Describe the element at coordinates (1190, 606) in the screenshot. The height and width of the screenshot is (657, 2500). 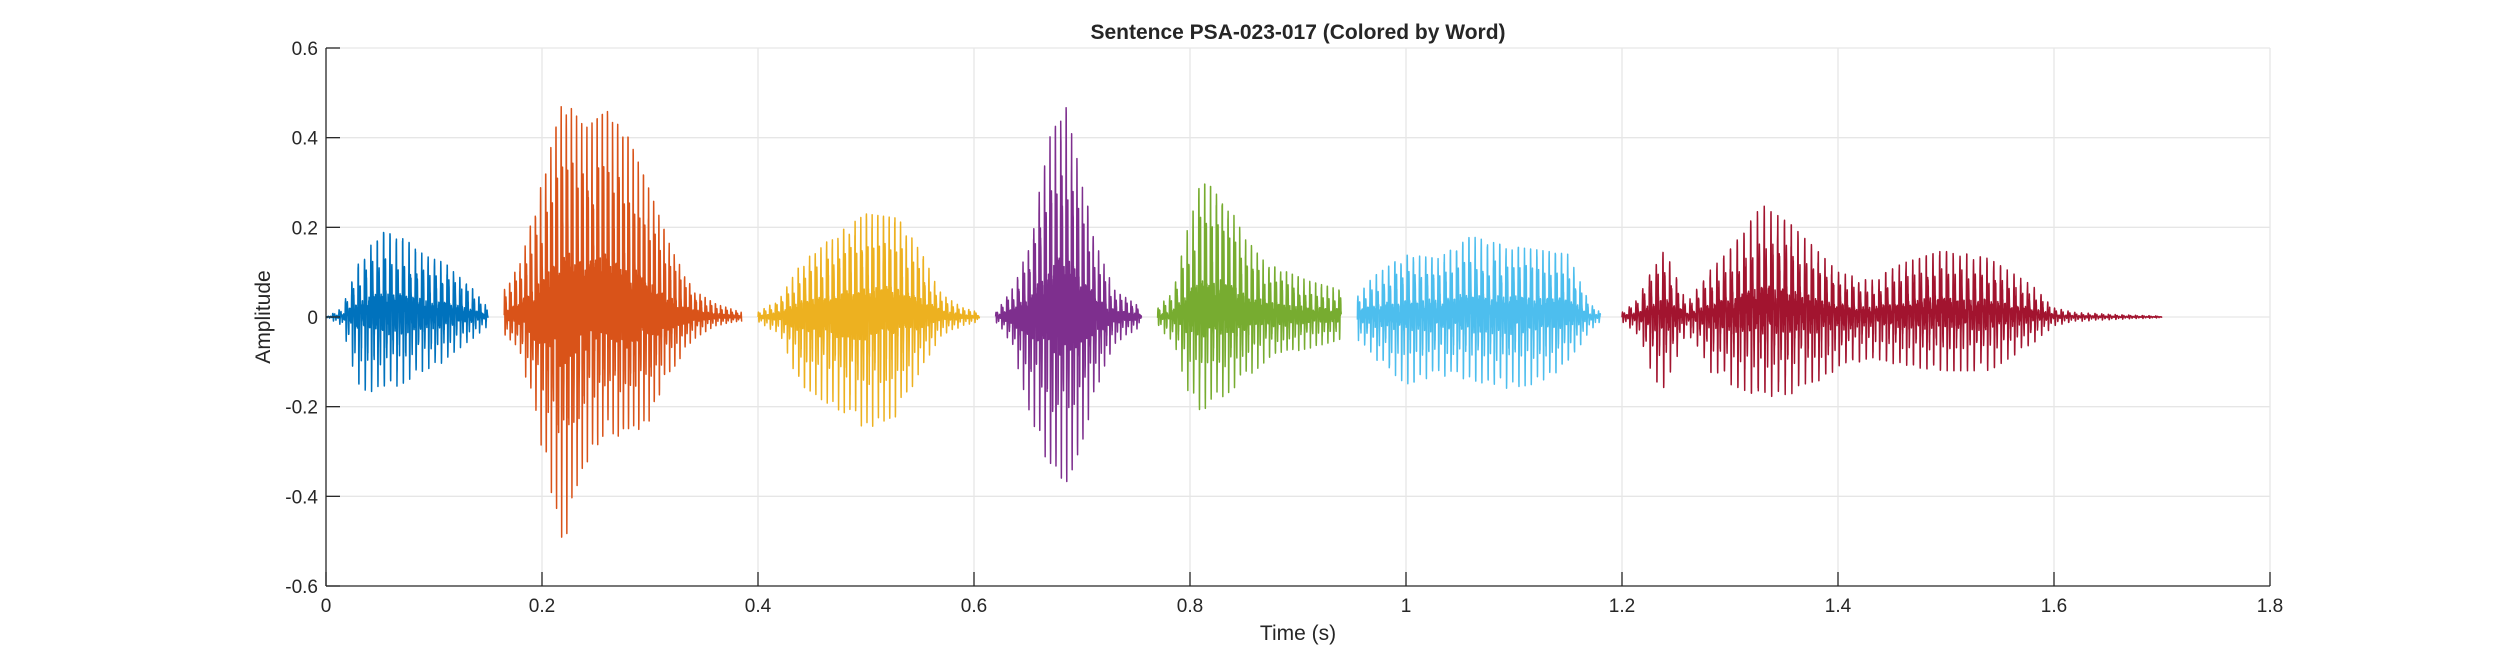
I see `x-tick-label: 0.8` at that location.